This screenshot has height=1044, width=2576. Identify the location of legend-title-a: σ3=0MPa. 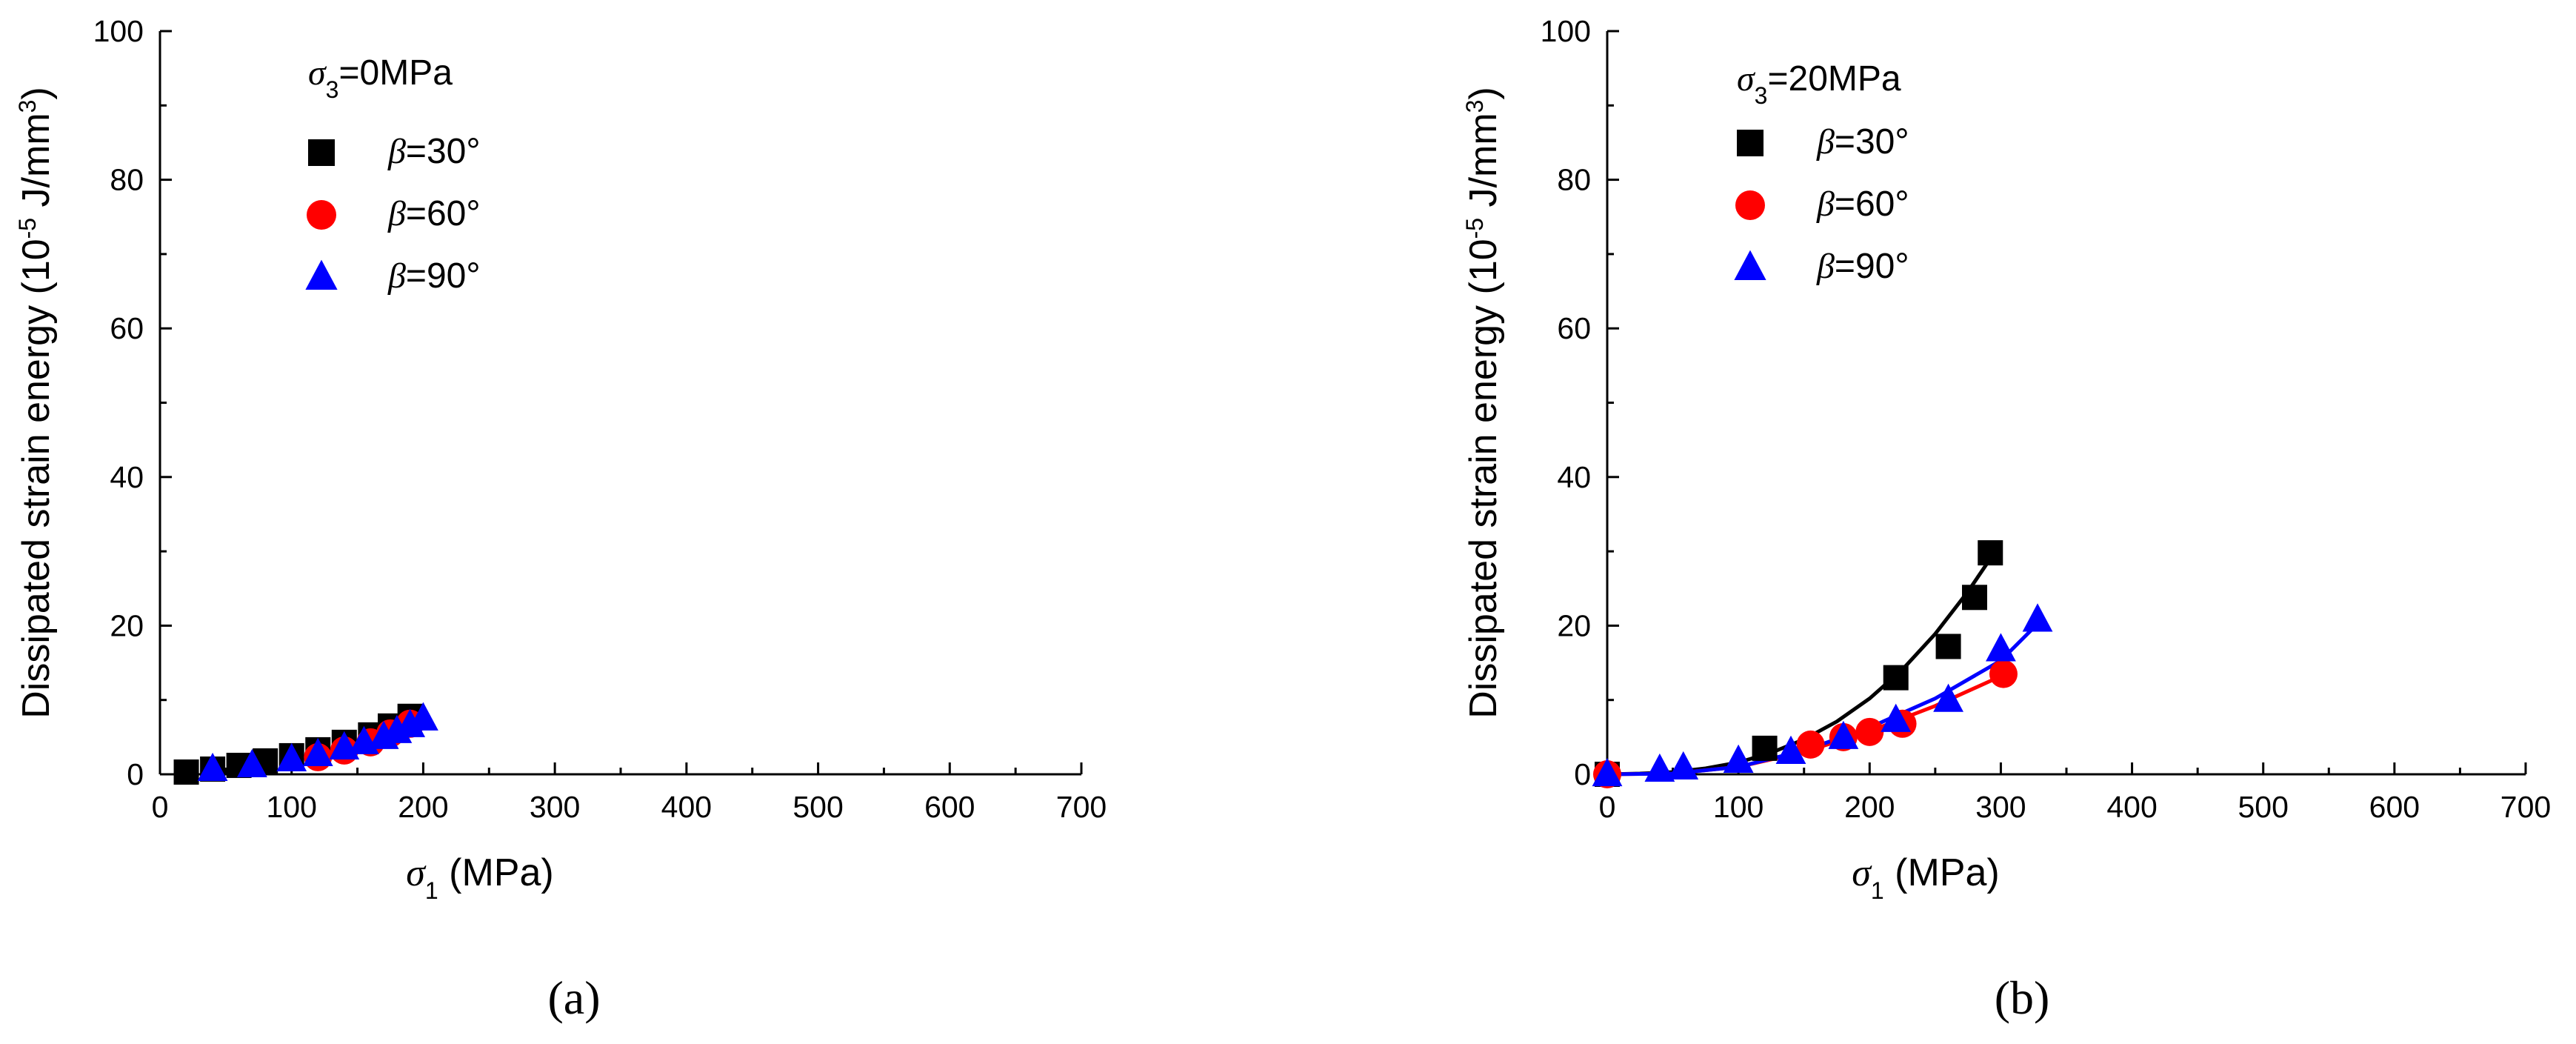
(381, 78).